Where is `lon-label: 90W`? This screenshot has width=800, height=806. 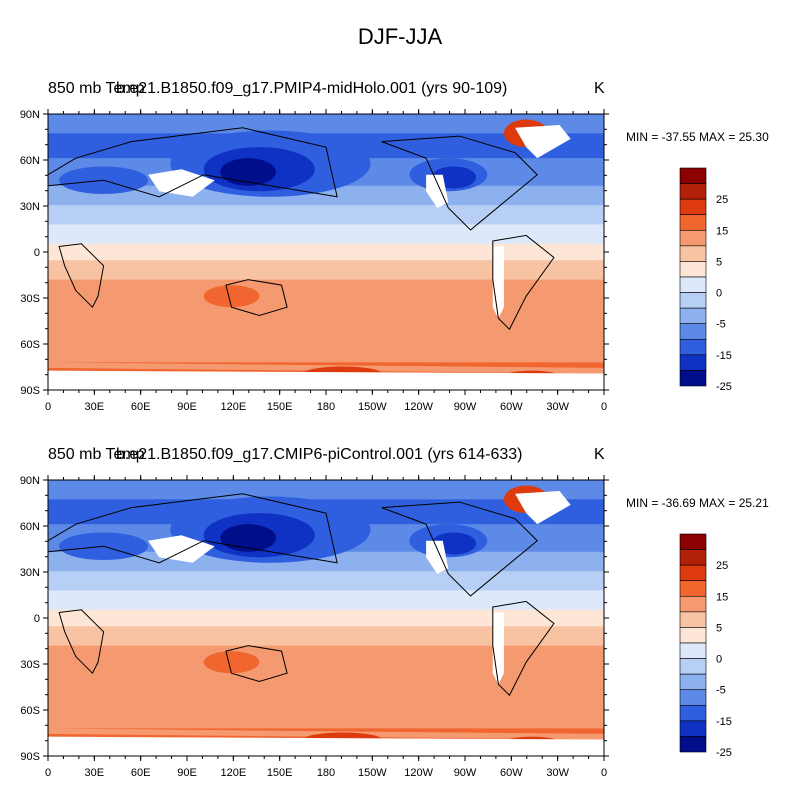 lon-label: 90W is located at coordinates (465, 407).